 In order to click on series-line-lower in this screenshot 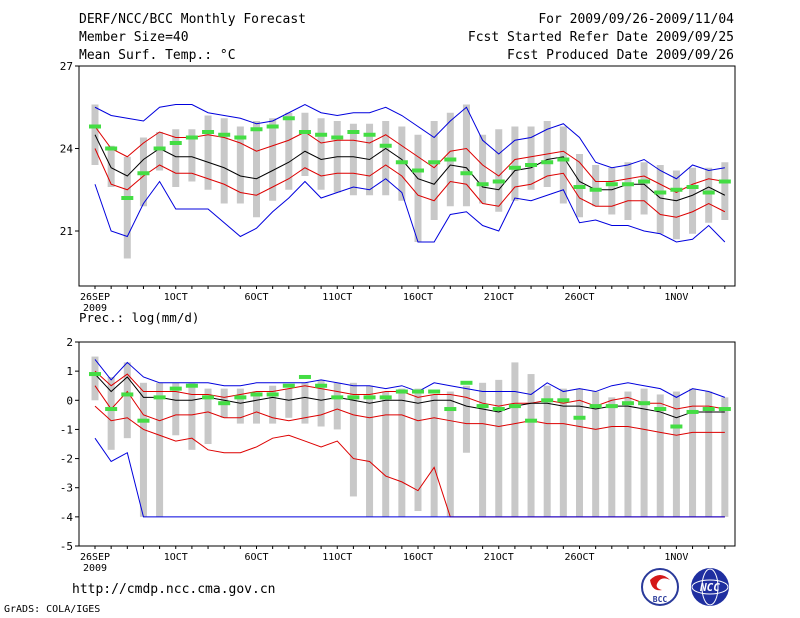, I will do `click(410, 210)`.